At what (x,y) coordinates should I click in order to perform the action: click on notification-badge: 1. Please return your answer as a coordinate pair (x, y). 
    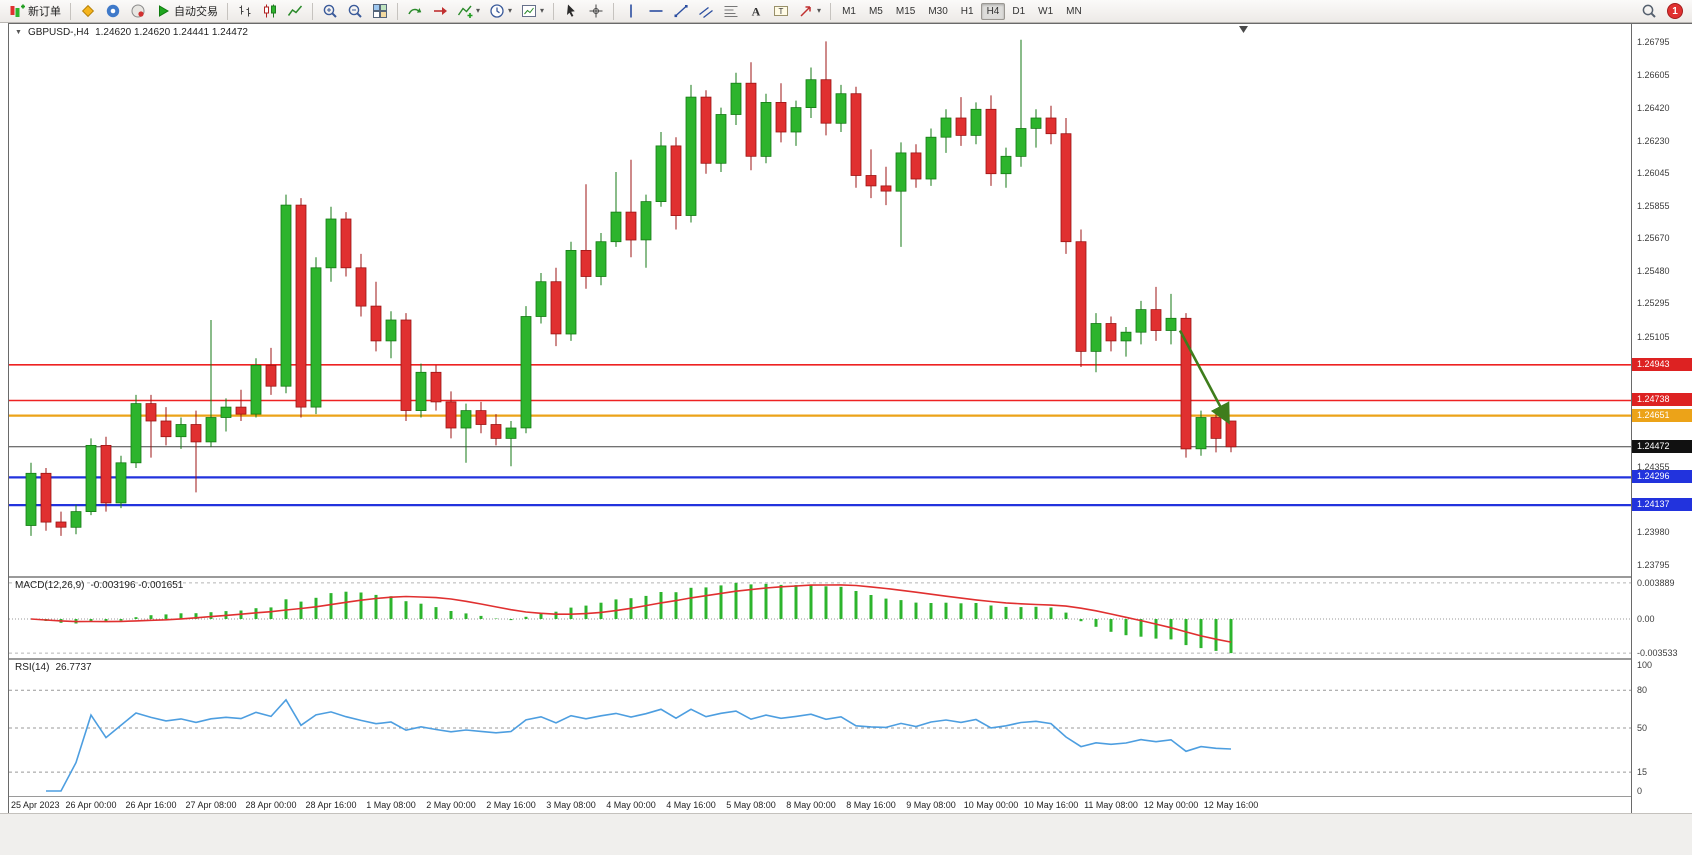
    Looking at the image, I should click on (1675, 11).